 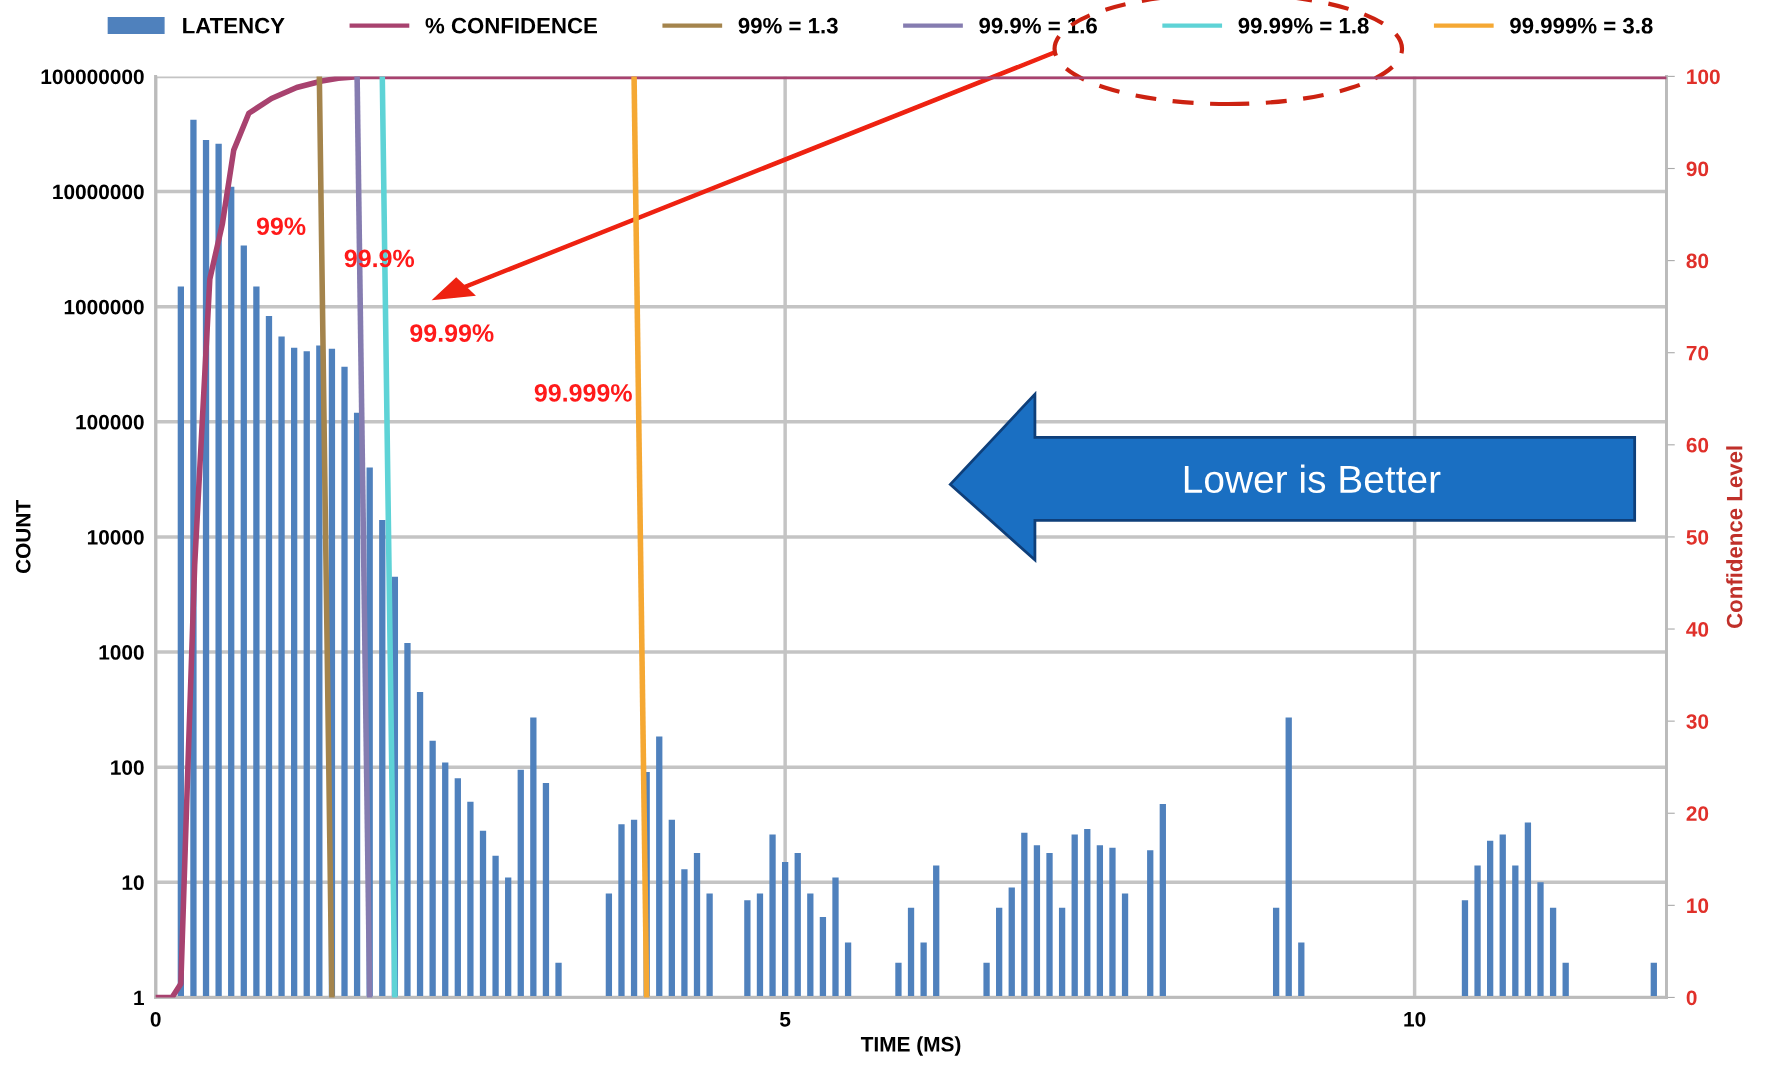 I want to click on y-tick-label: 10, so click(x=133, y=883).